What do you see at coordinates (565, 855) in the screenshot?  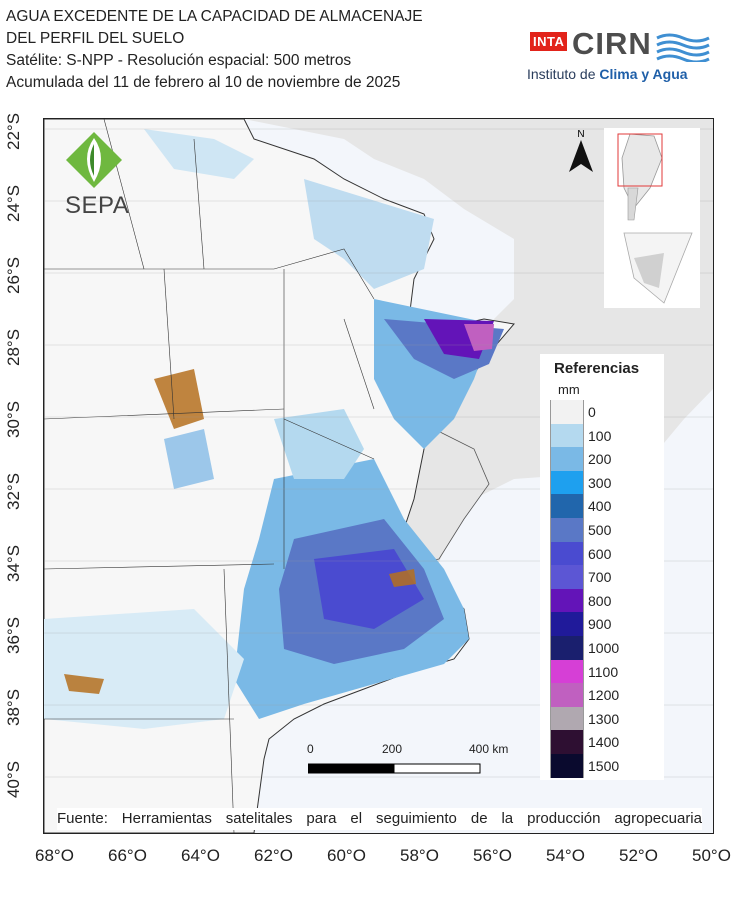 I see `longitude-label: 54°O` at bounding box center [565, 855].